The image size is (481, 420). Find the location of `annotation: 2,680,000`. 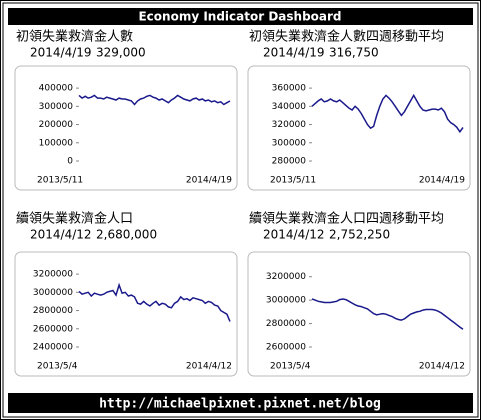

annotation: 2,680,000 is located at coordinates (126, 235).